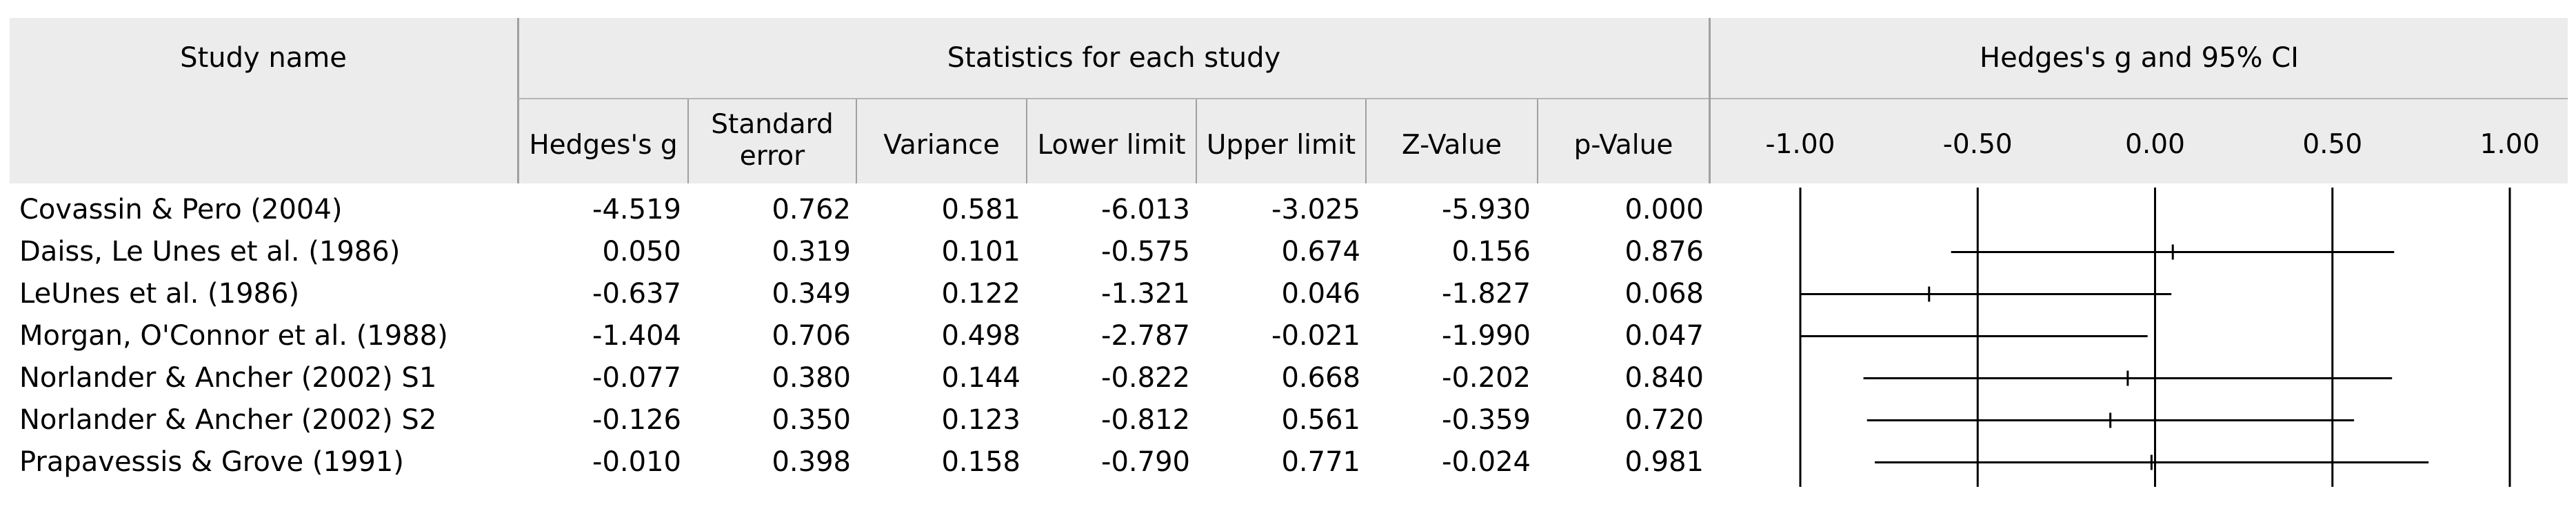  I want to click on z-value-cell: -1.990, so click(1486, 336).